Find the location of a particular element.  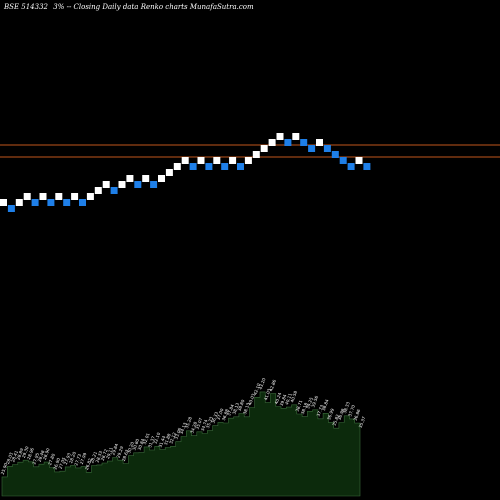

volume-label: 39.56 is located at coordinates (314, 401).